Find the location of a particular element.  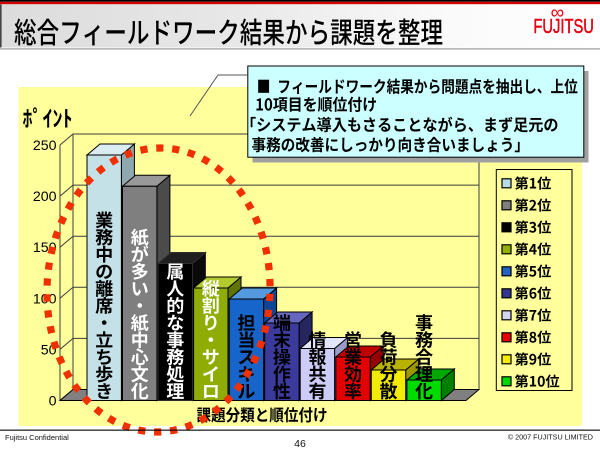

svg-text: © 2007 FUJITSU LIMITED is located at coordinates (550, 437).